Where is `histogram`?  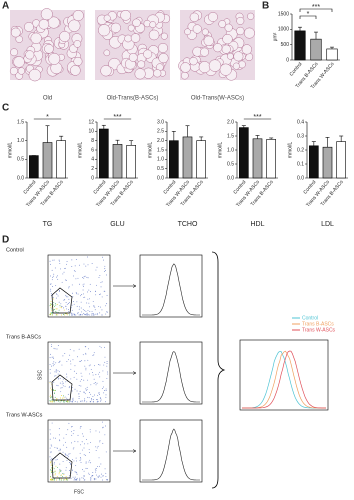 histogram is located at coordinates (171, 454).